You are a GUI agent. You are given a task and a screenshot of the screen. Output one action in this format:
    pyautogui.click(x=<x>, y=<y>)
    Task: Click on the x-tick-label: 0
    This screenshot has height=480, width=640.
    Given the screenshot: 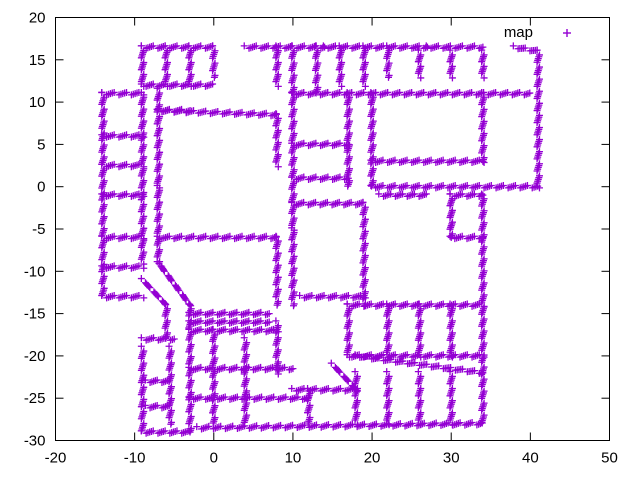 What is the action you would take?
    pyautogui.click(x=214, y=458)
    